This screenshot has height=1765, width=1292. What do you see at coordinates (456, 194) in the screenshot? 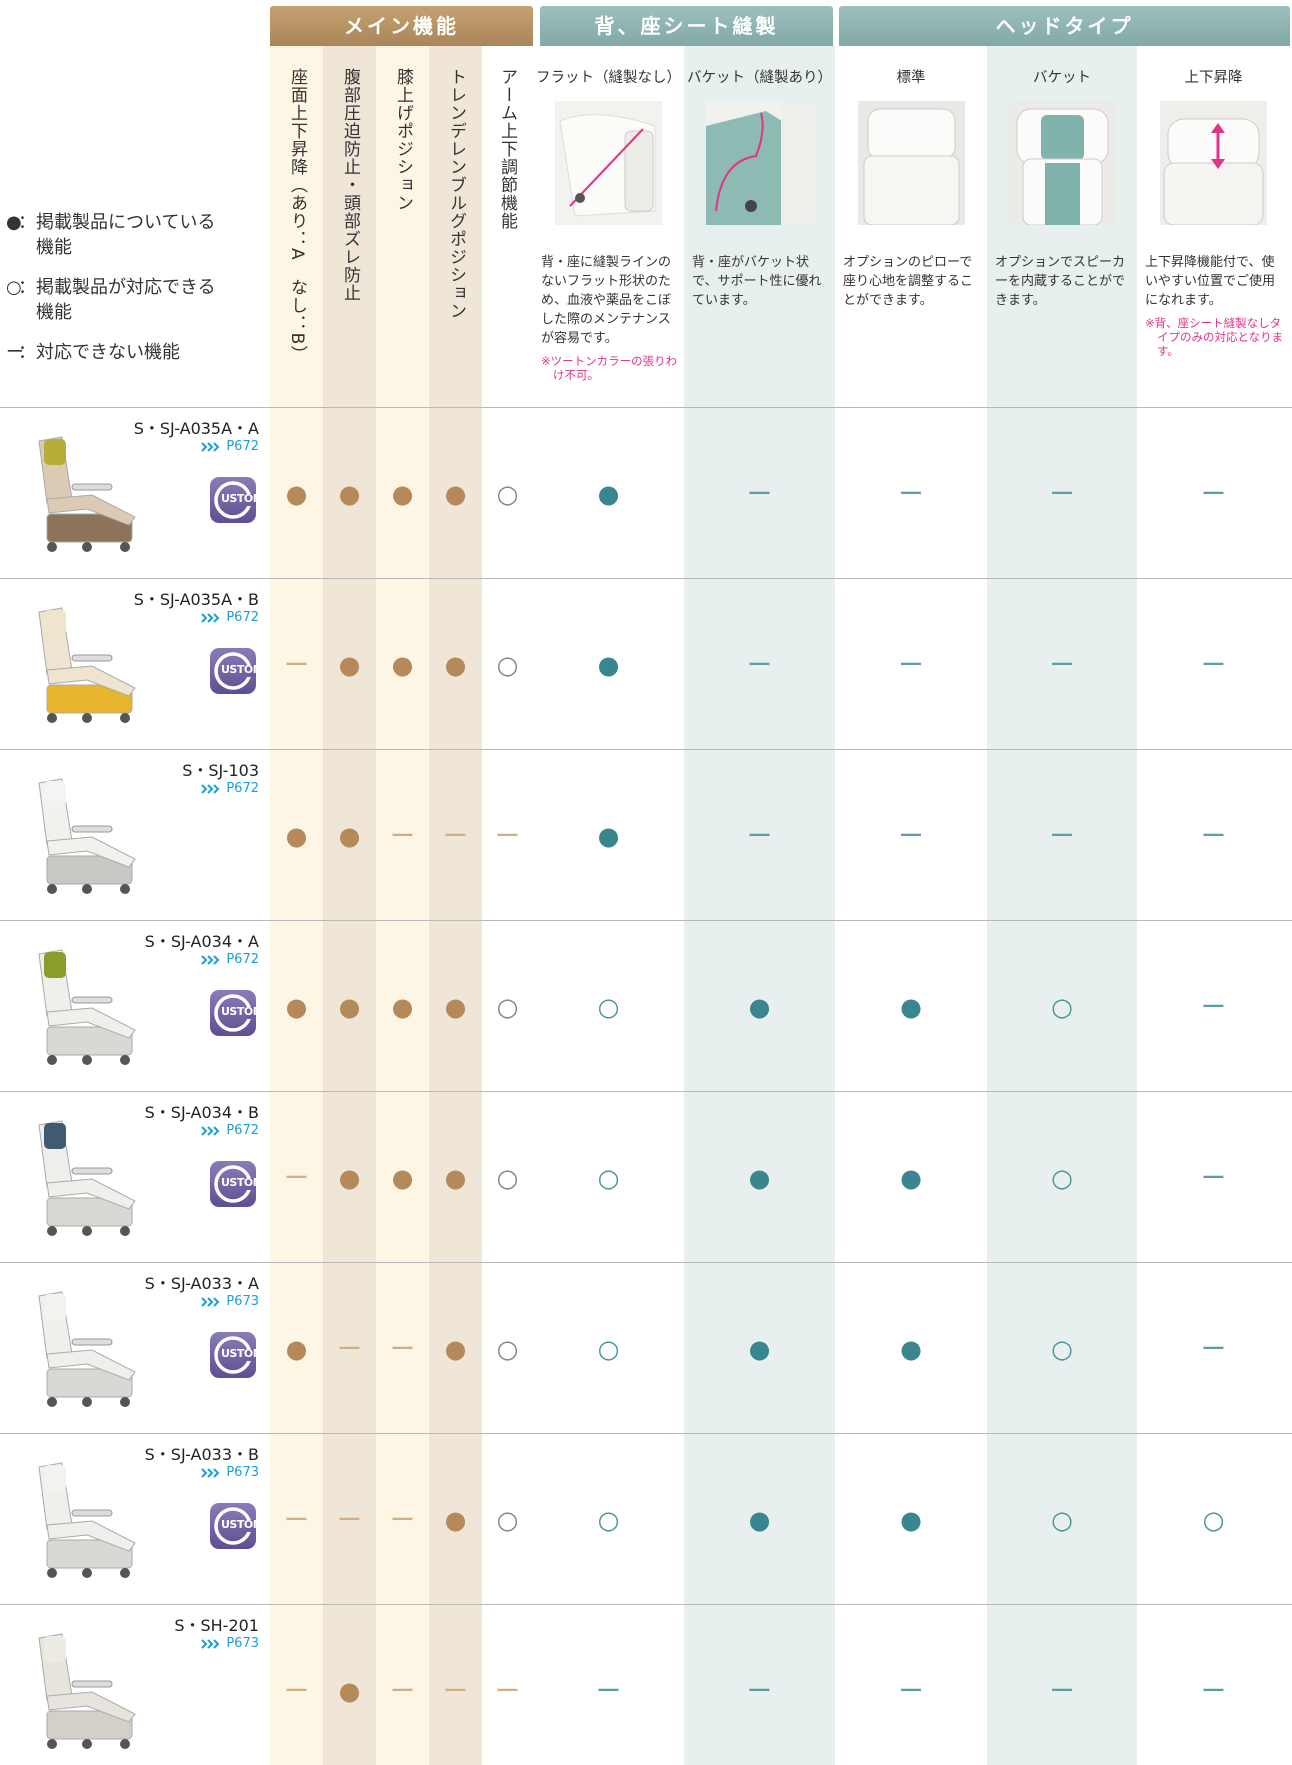
I see `main-column-header: トレンデレンブルグポジション` at bounding box center [456, 194].